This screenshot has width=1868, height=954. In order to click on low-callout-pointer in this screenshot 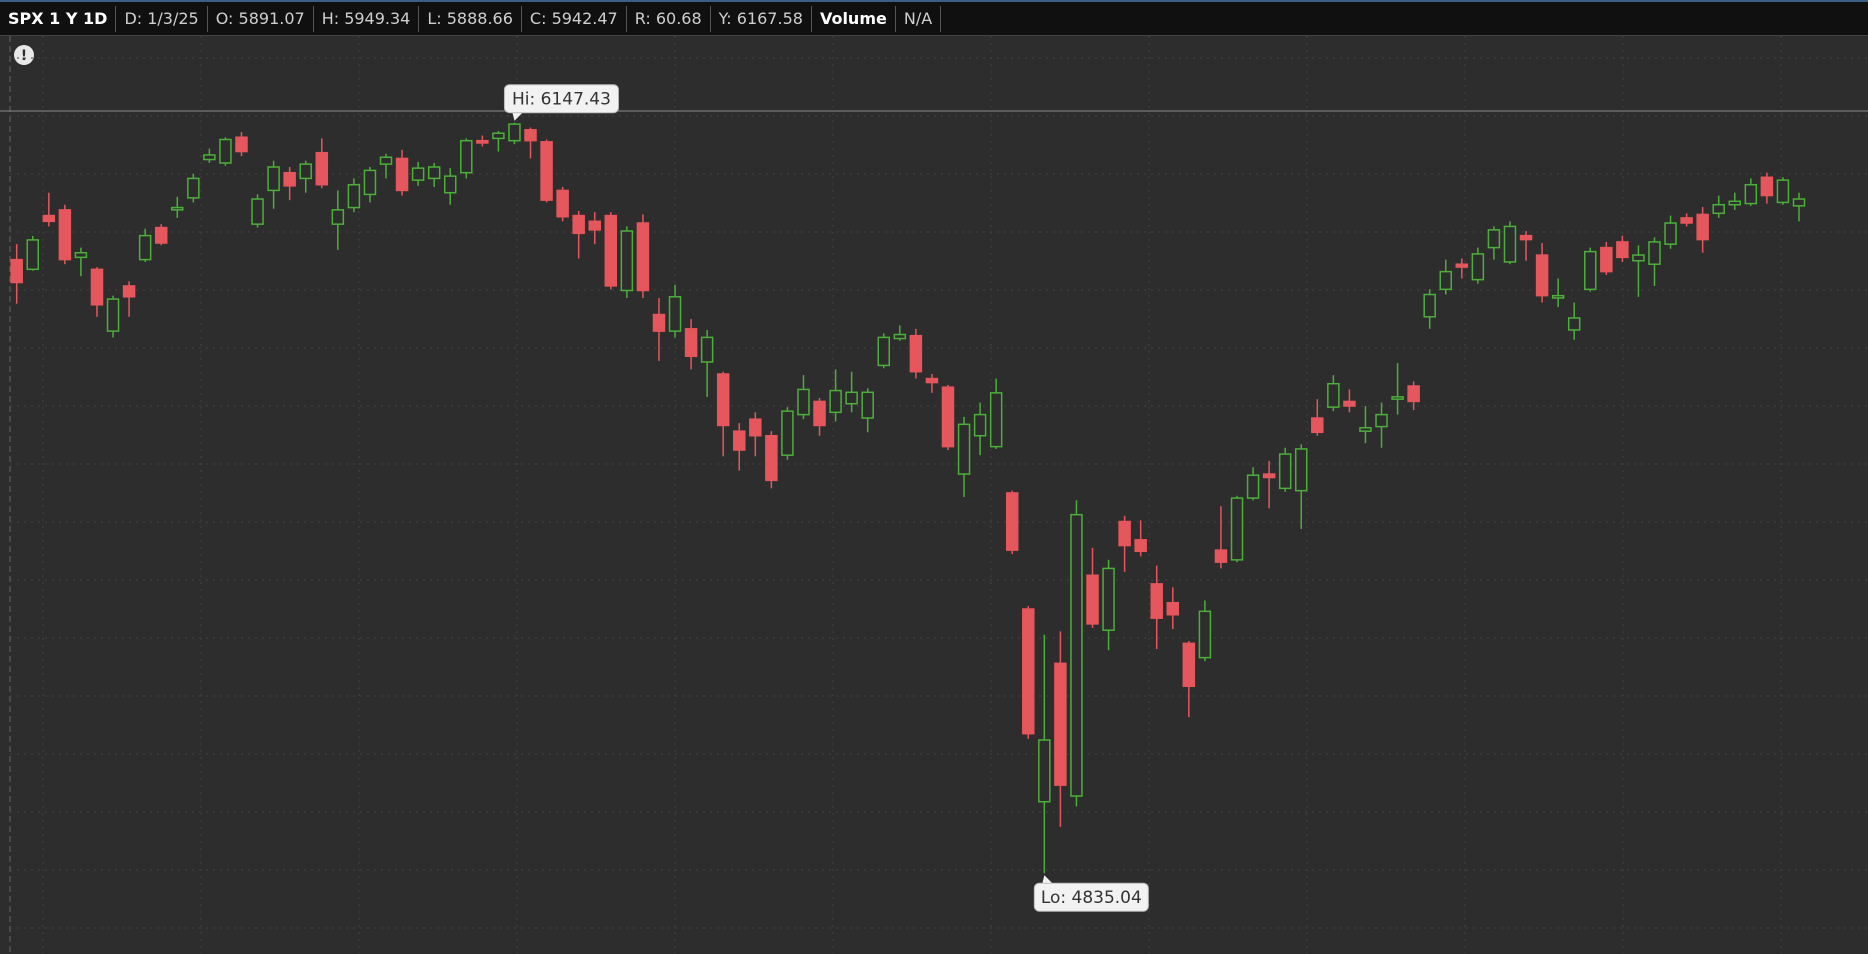, I will do `click(1047, 879)`.